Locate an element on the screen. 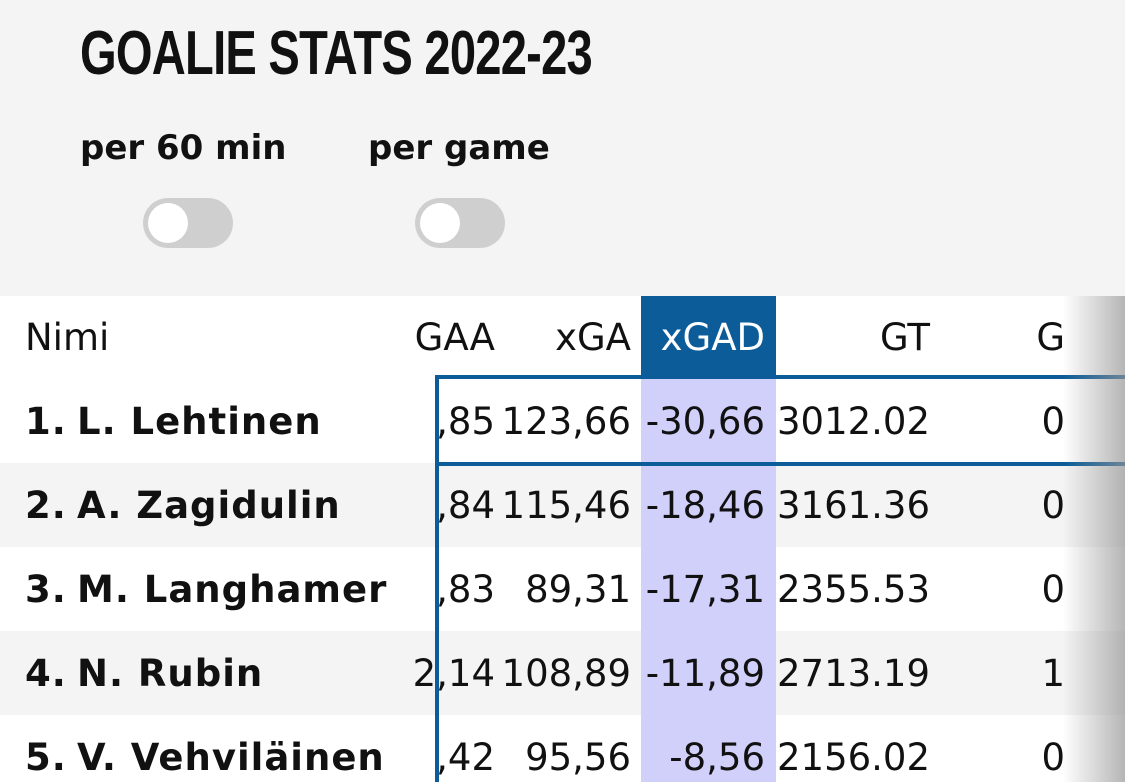  table-header: Nimi GAA xGA xGAD GT G is located at coordinates (562, 337).